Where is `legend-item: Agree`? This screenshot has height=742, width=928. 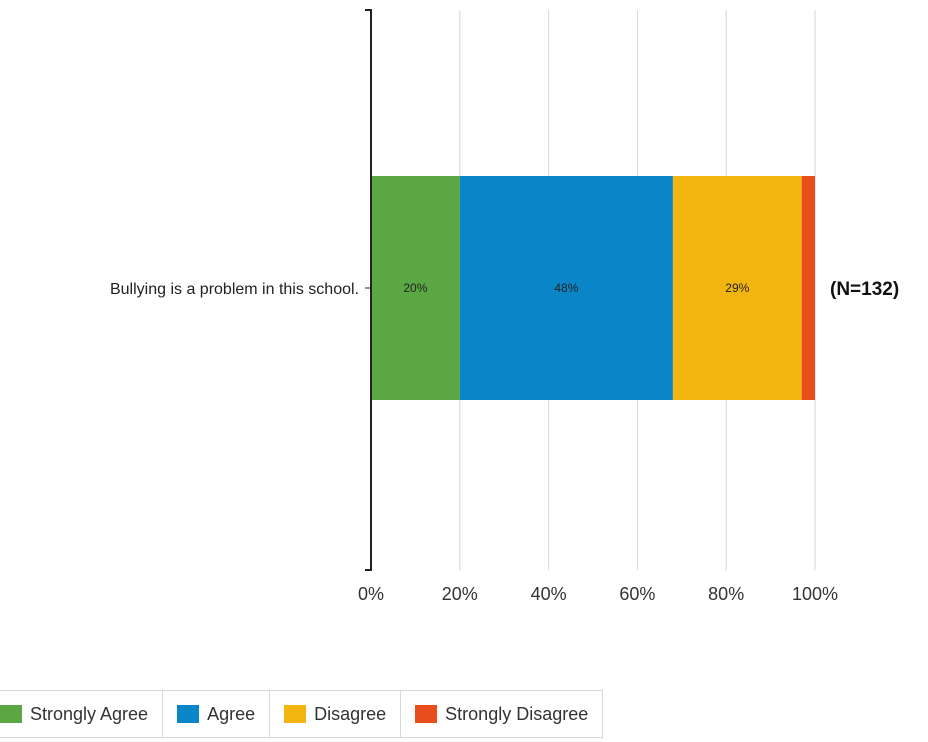
legend-item: Agree is located at coordinates (217, 714).